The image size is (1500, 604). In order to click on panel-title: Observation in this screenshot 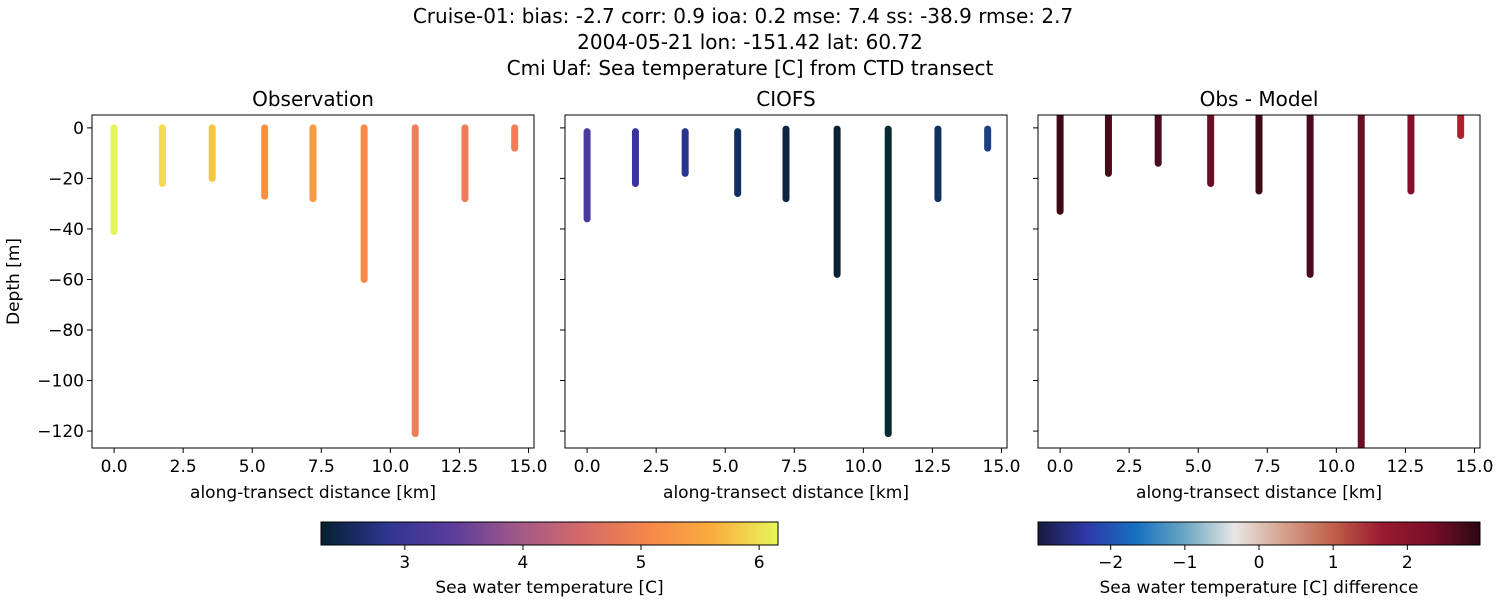, I will do `click(313, 99)`.